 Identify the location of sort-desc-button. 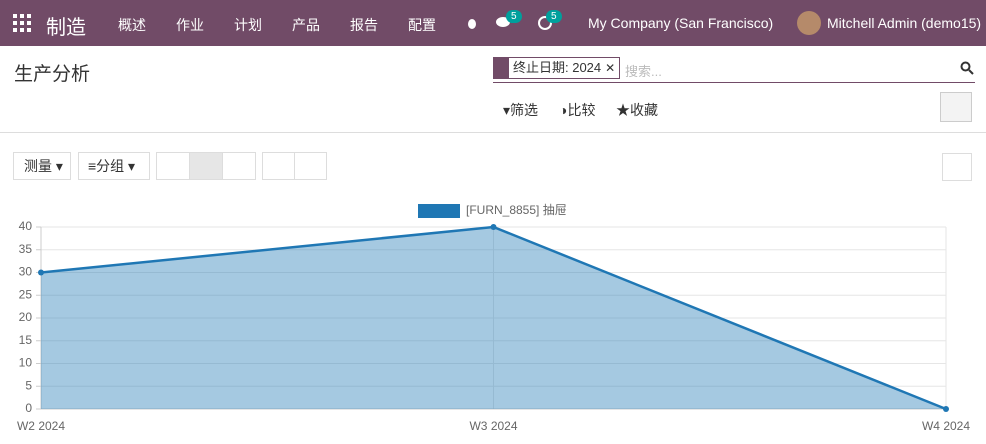
(278, 166).